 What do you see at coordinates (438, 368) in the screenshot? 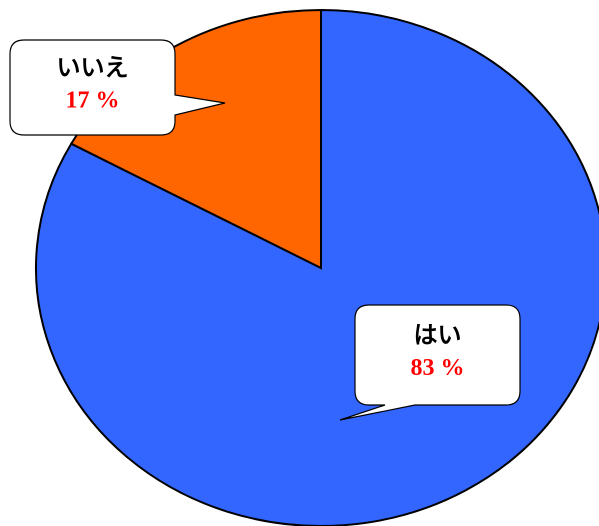
I see `value-label: 83 %` at bounding box center [438, 368].